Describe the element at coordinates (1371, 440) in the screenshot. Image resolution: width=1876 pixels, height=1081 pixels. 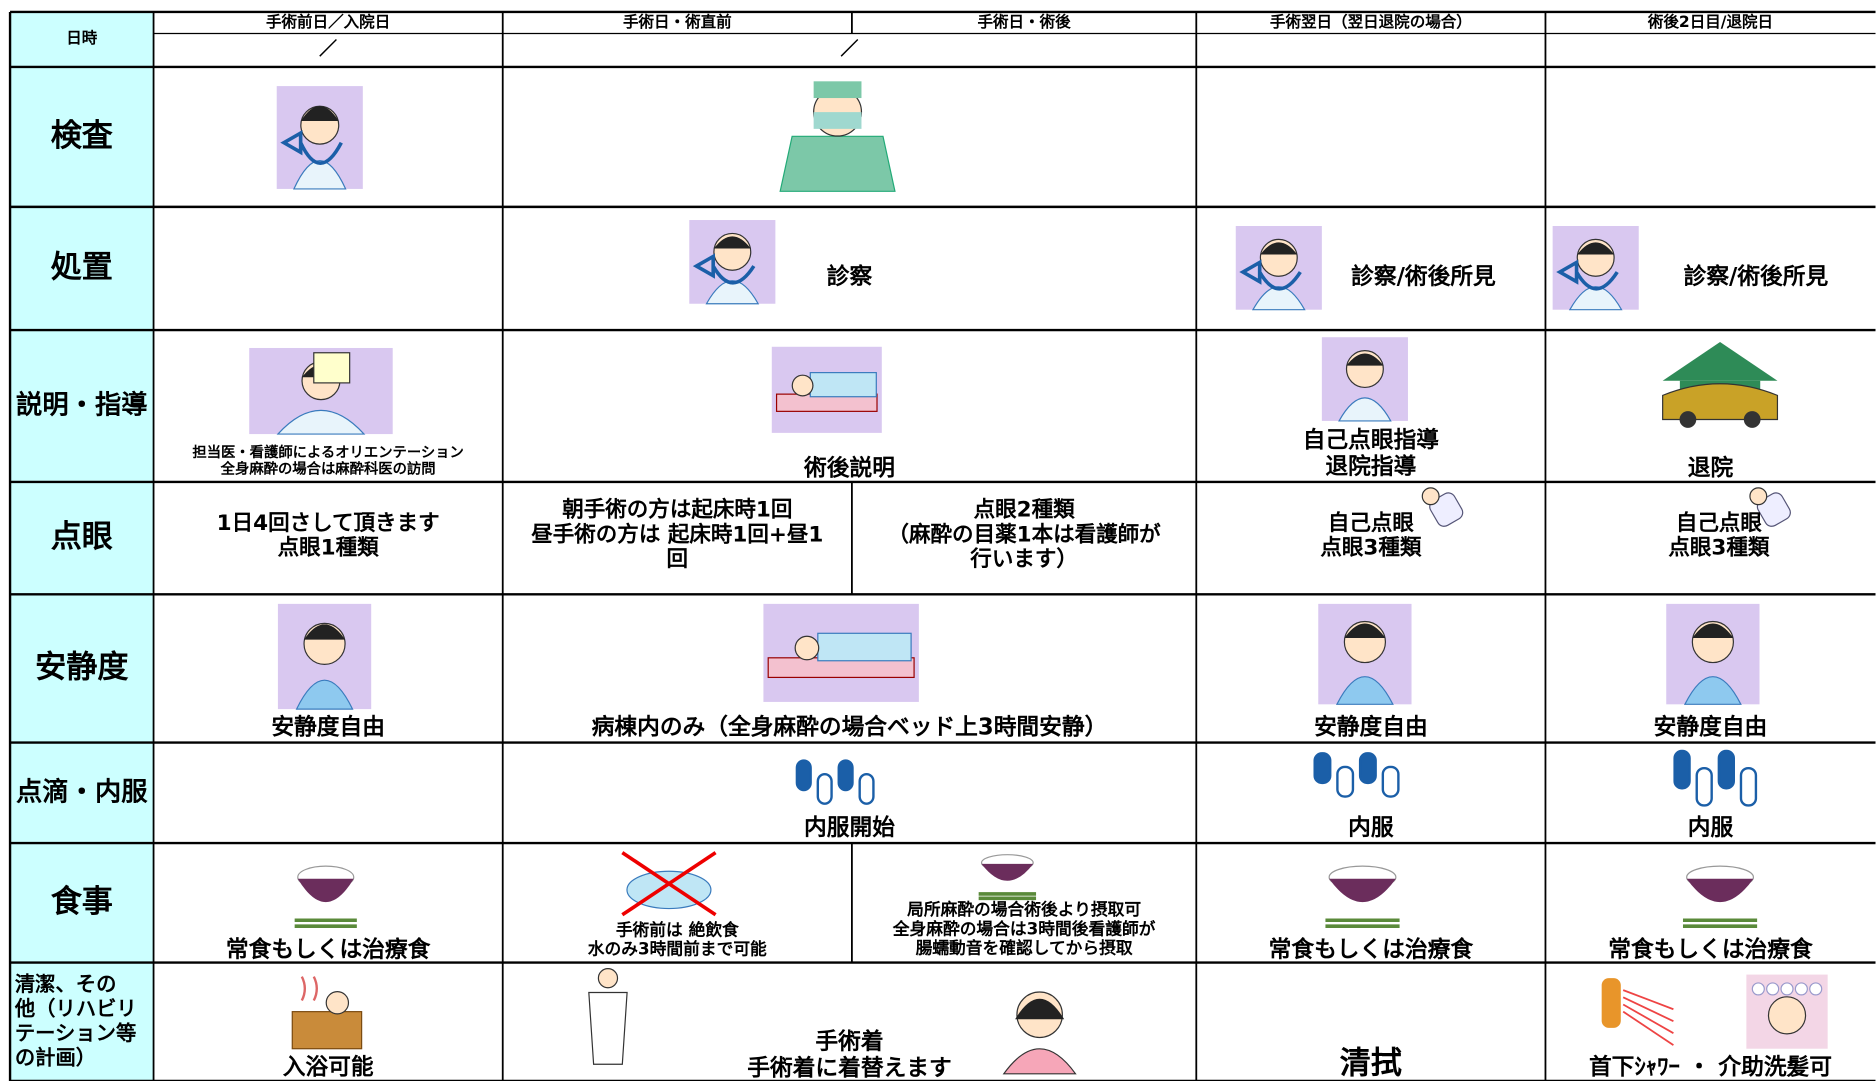
I see `cell-text: 自己点眼指導` at that location.